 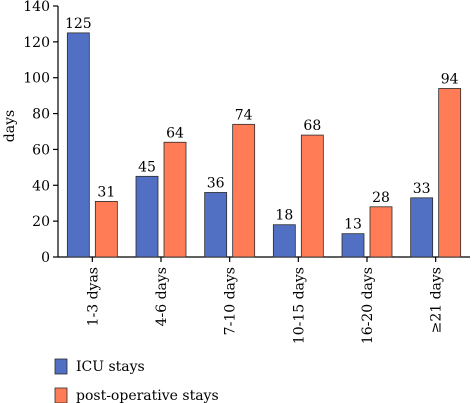 What do you see at coordinates (147, 395) in the screenshot?
I see `legend-label: post-operative stays` at bounding box center [147, 395].